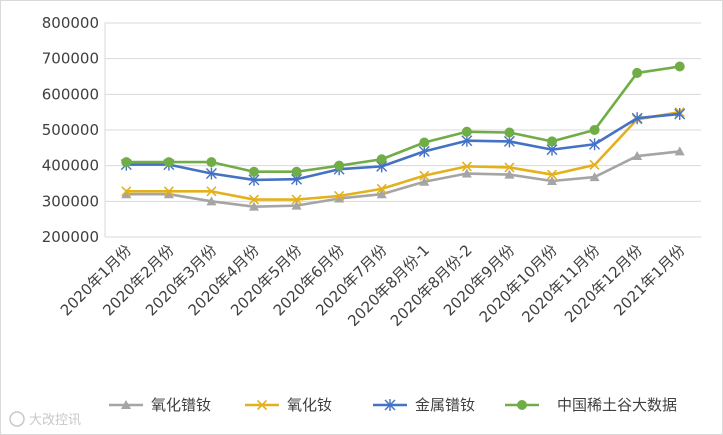  I want to click on y-tick-label: 800000, so click(70, 23).